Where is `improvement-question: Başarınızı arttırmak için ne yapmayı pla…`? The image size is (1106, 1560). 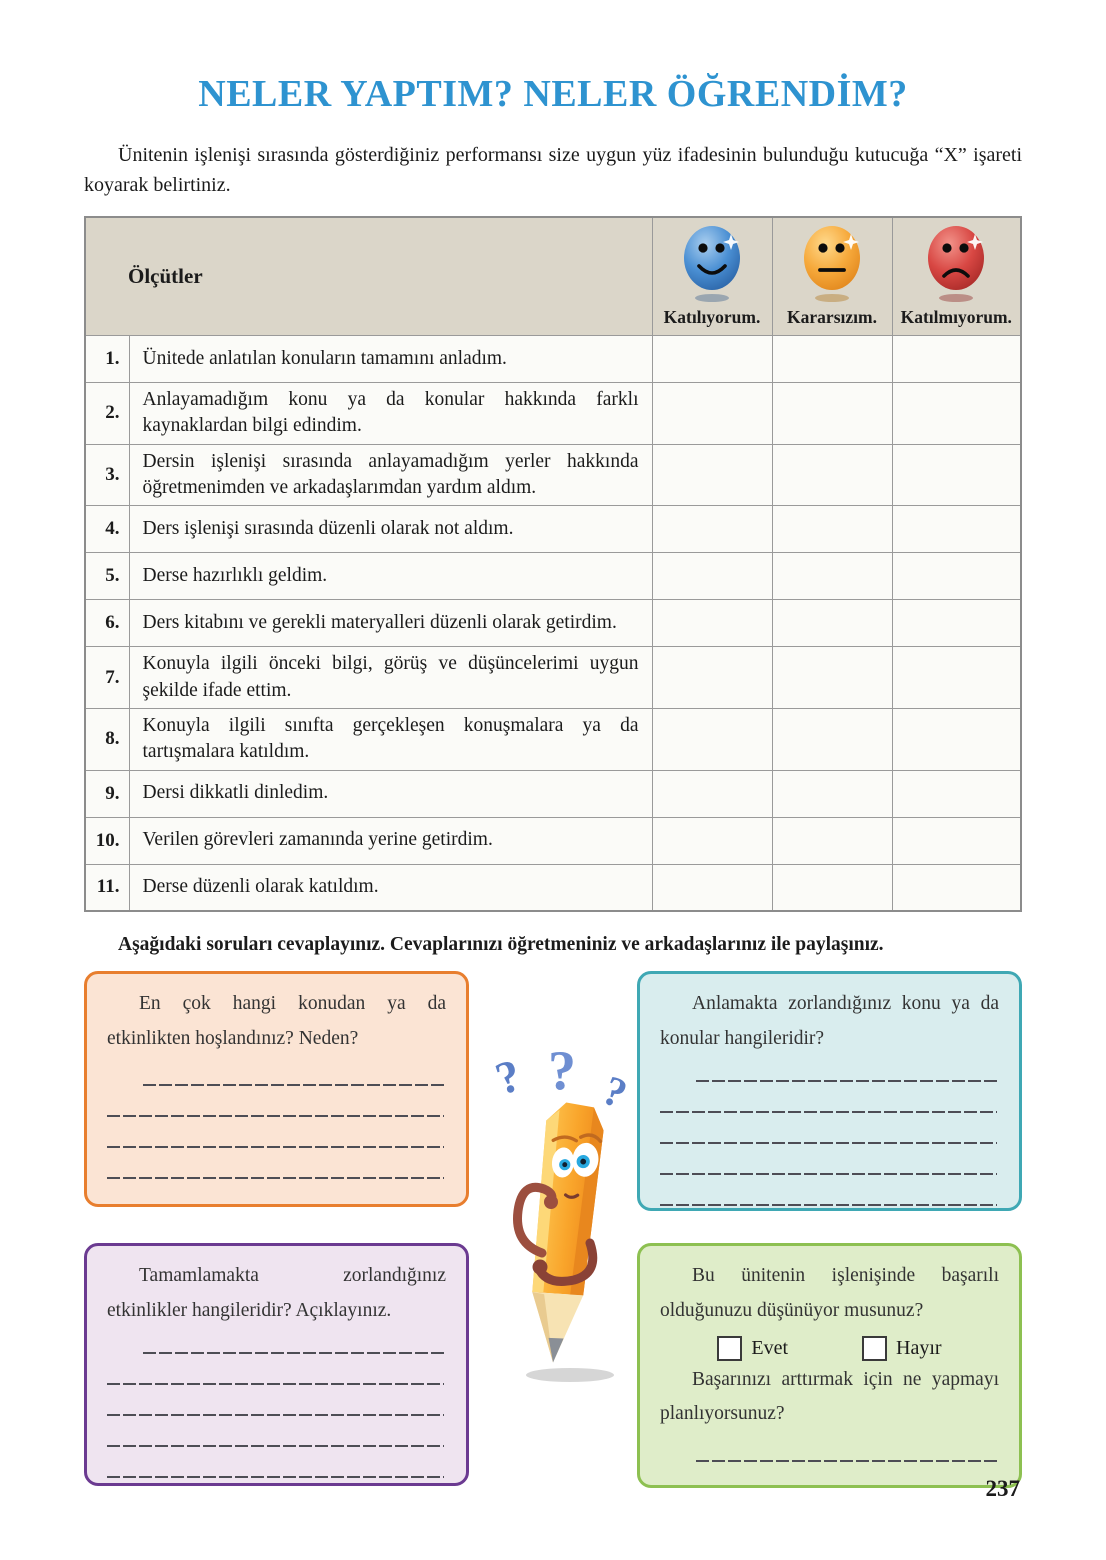
improvement-question: Başarınızı arttırmak için ne yapmayı pla… is located at coordinates (829, 1397).